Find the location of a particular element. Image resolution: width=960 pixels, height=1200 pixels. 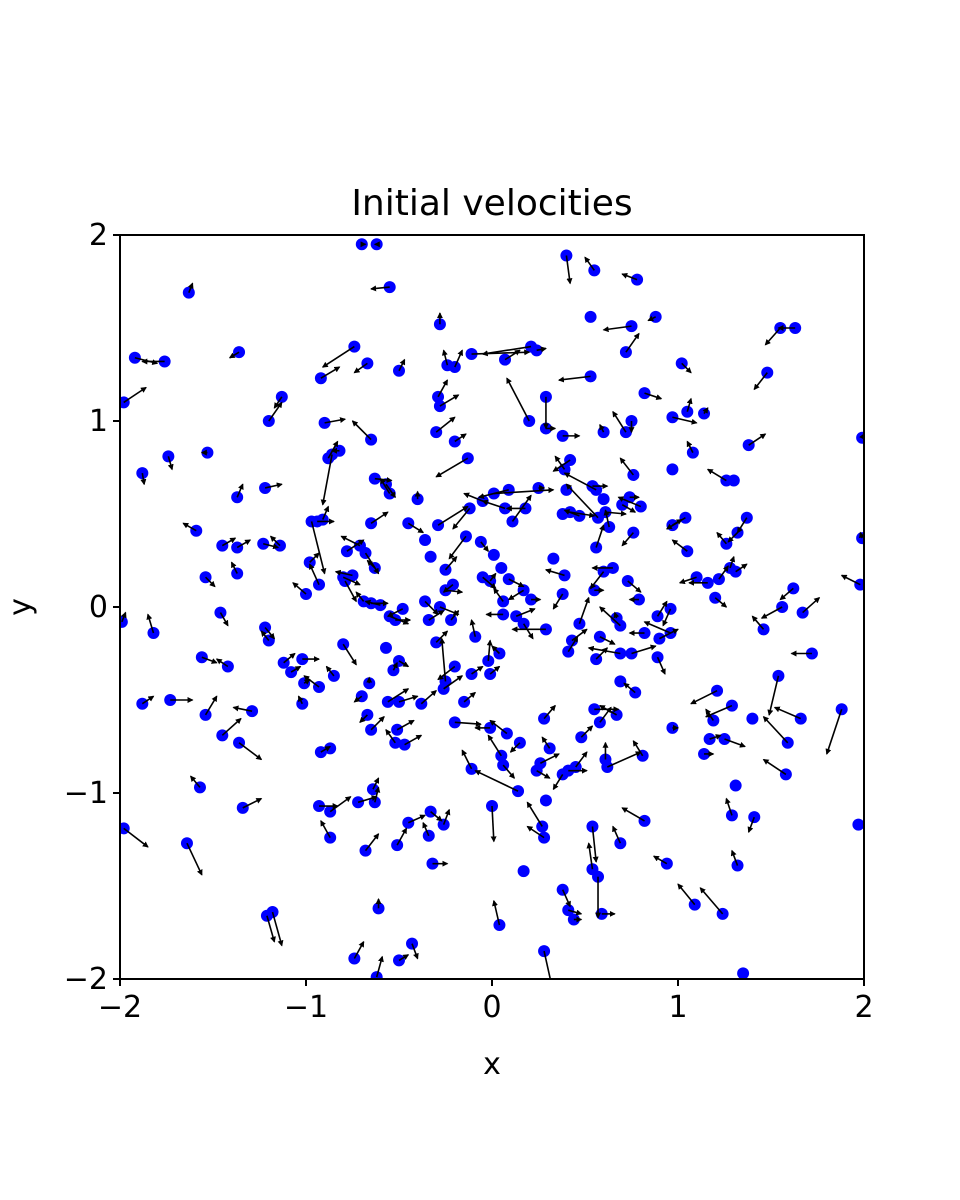

x-tick-label: 0 is located at coordinates (491, 1007).